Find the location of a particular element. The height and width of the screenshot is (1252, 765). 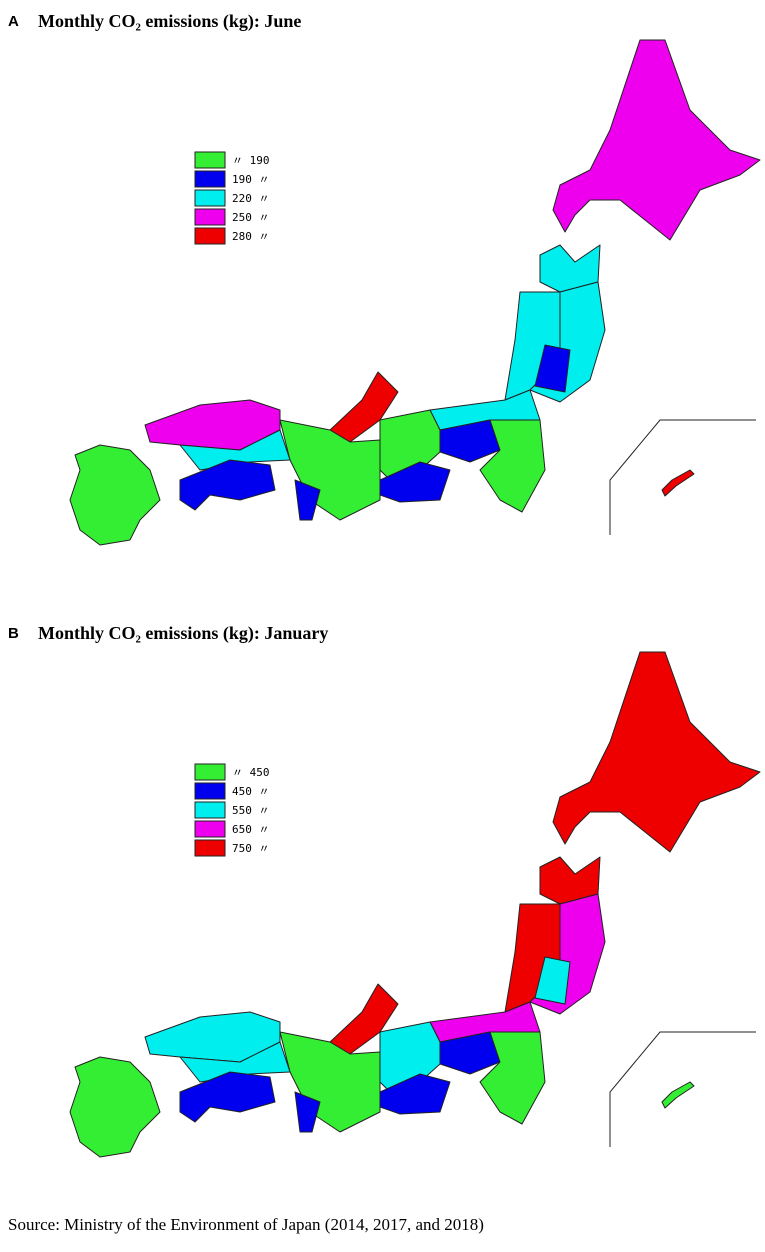

legend-label: 190 〃 is located at coordinates (251, 179).